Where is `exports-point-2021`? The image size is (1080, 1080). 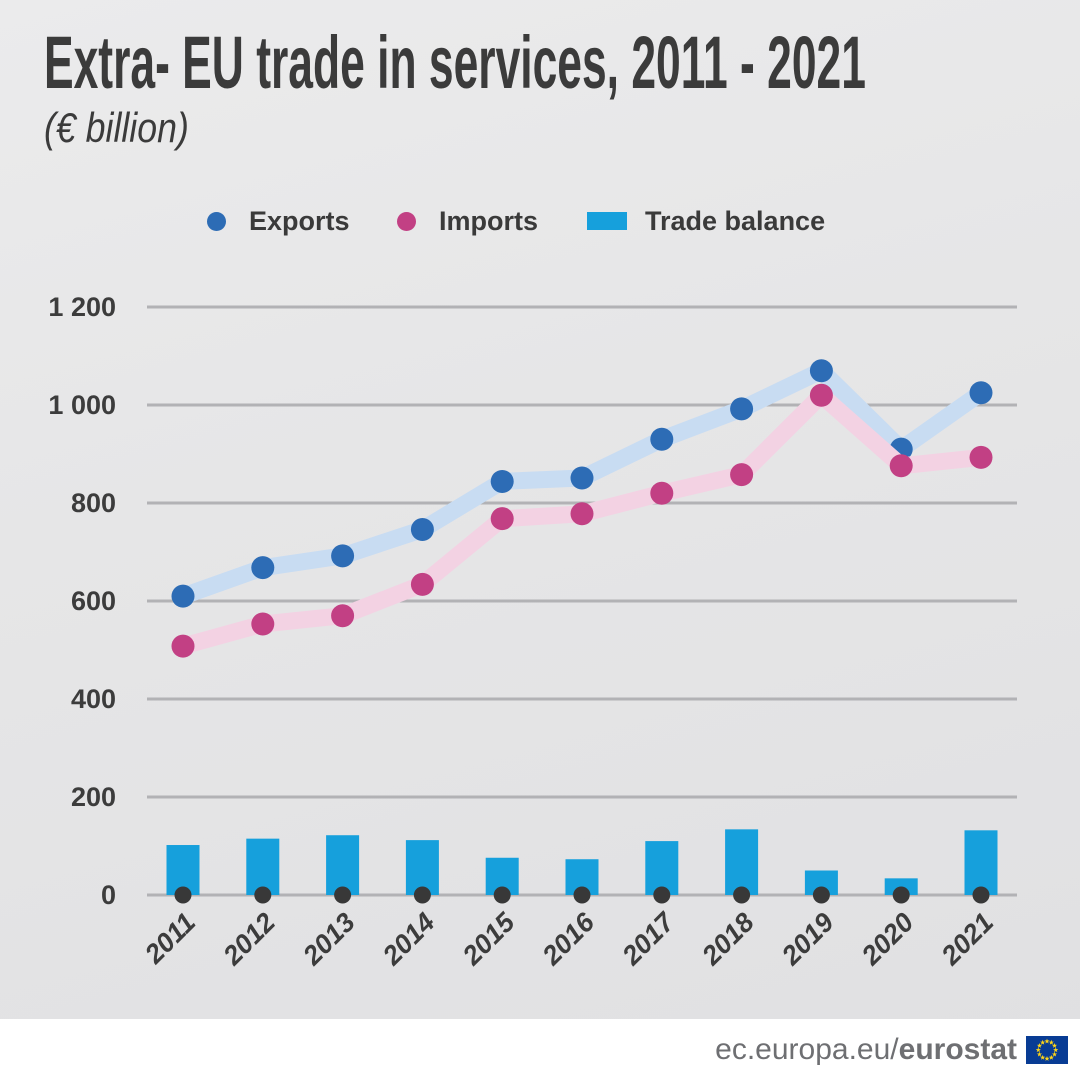 exports-point-2021 is located at coordinates (981, 393).